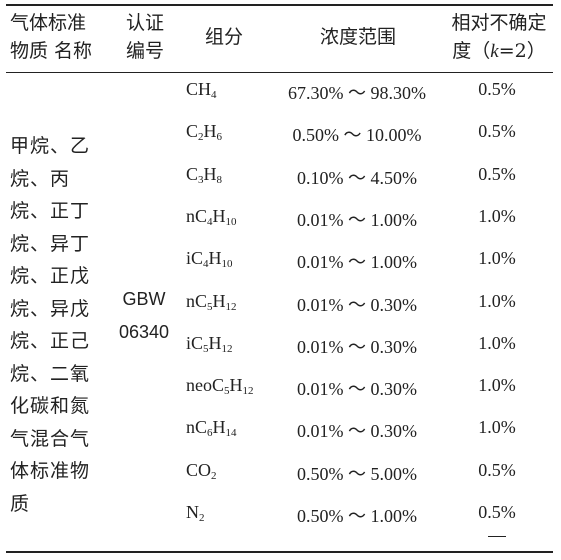 Image resolution: width=561 pixels, height=560 pixels. What do you see at coordinates (50, 373) in the screenshot?
I see `material-name-line: 烷、二氧` at bounding box center [50, 373].